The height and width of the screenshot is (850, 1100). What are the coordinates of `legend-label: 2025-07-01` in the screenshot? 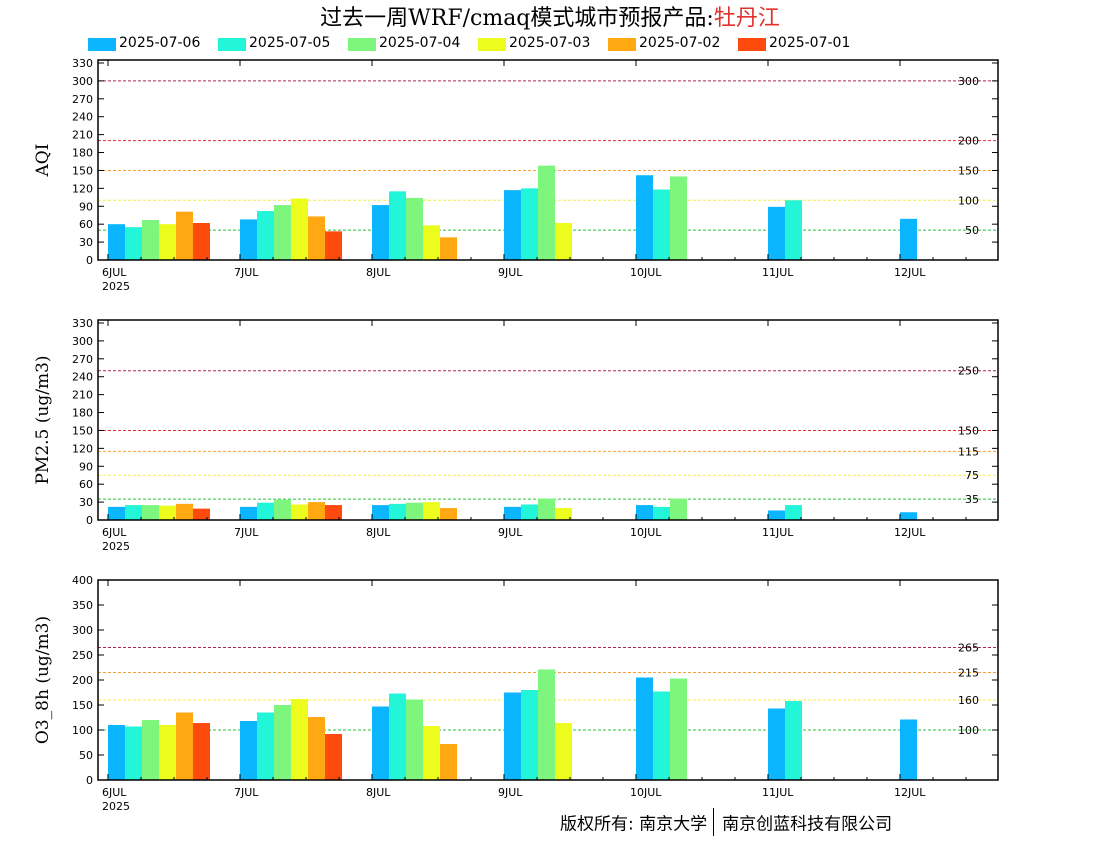 It's located at (810, 43).